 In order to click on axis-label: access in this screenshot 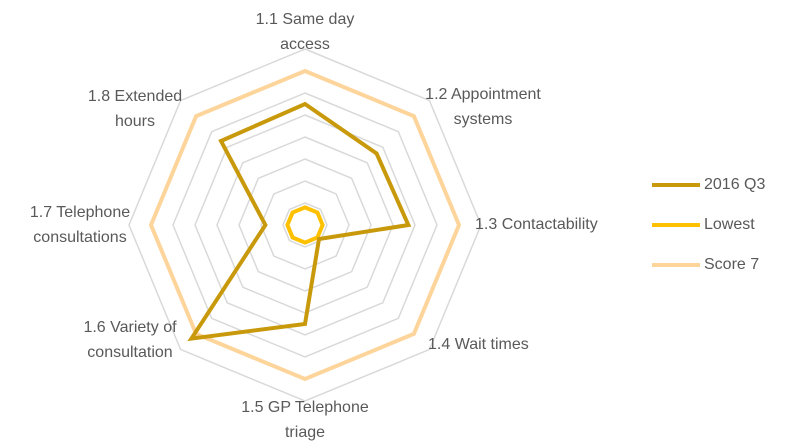, I will do `click(305, 44)`.